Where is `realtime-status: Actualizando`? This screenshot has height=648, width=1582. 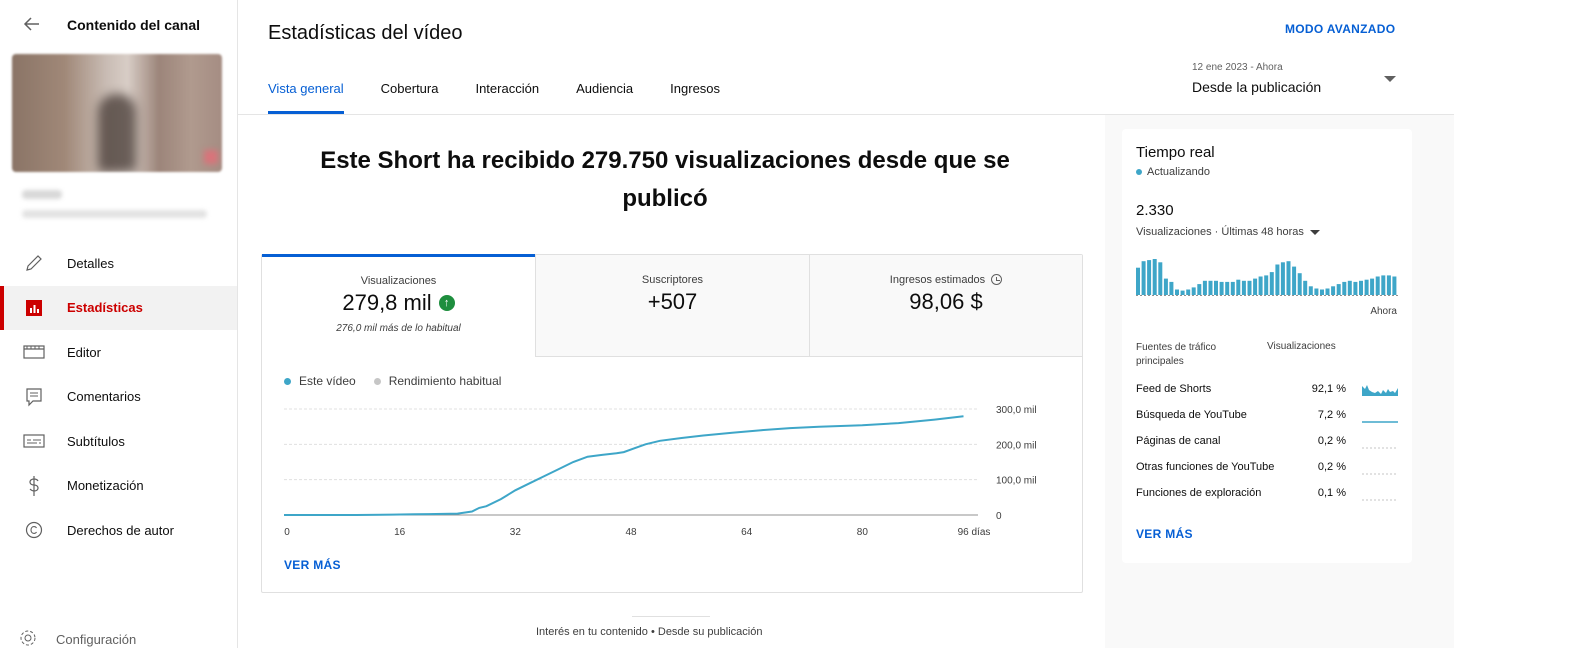
realtime-status: Actualizando is located at coordinates (1173, 172).